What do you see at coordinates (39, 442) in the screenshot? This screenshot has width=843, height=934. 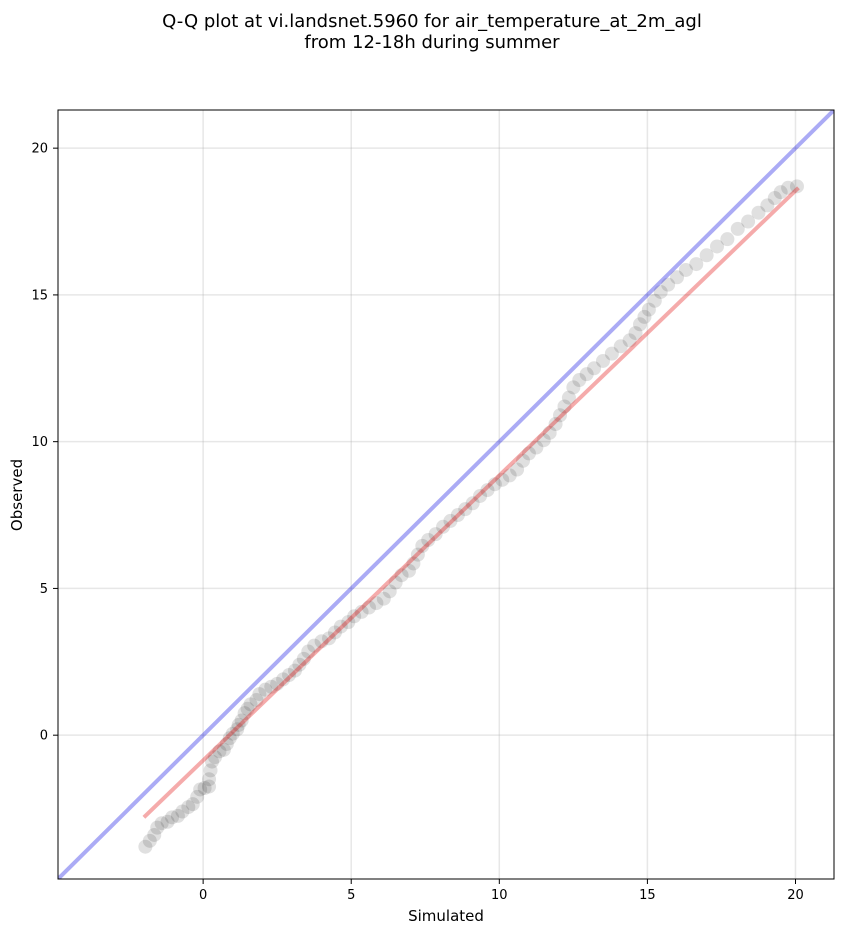 I see `y-tick-label: 10` at bounding box center [39, 442].